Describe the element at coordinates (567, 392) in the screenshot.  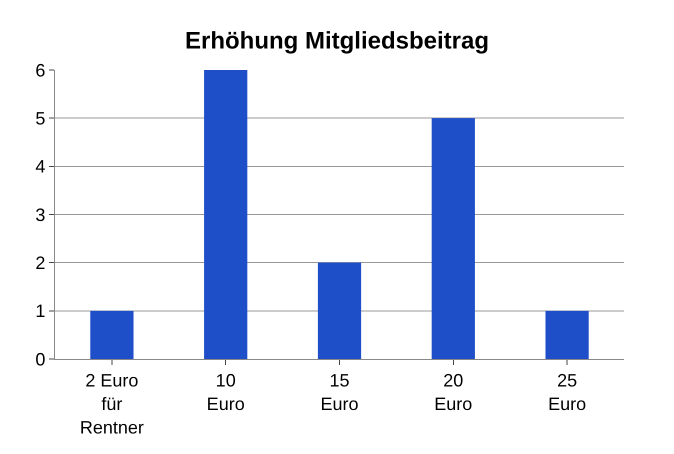
I see `x-tick-label: 25 Euro` at that location.